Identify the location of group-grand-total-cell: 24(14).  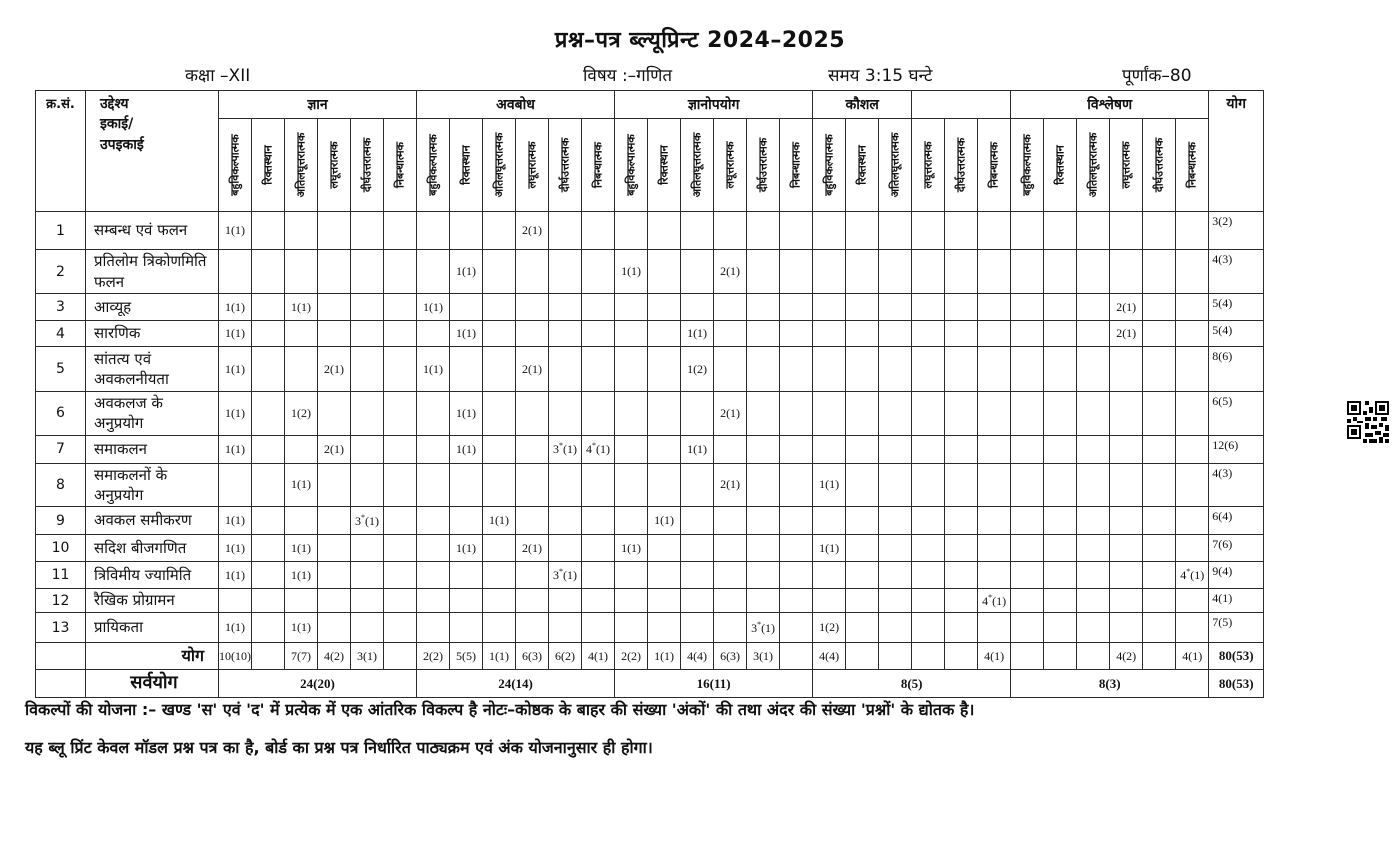
(515, 683).